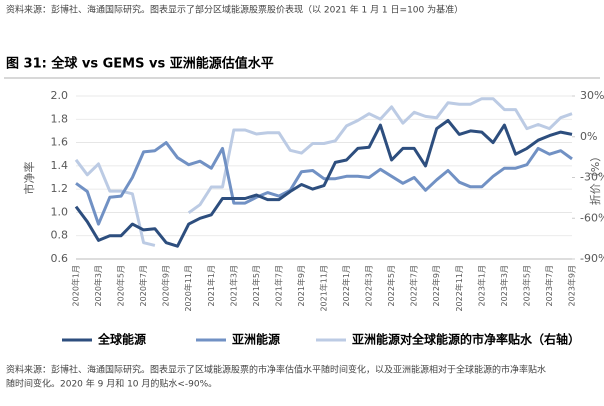 The image size is (604, 406). I want to click on x-tick-label: 2023年3月, so click(504, 285).